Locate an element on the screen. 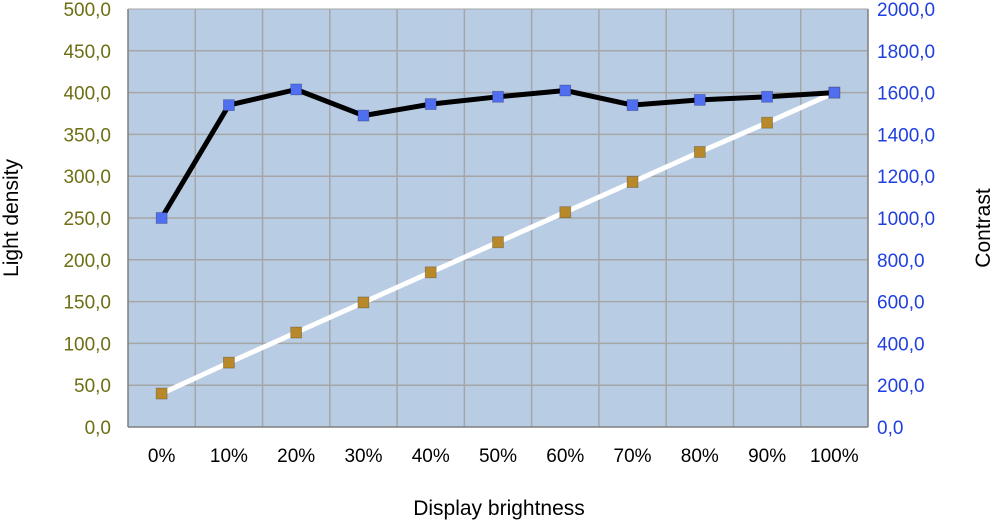 This screenshot has width=1000, height=521. left-tick-label: 150,0 is located at coordinates (87, 303).